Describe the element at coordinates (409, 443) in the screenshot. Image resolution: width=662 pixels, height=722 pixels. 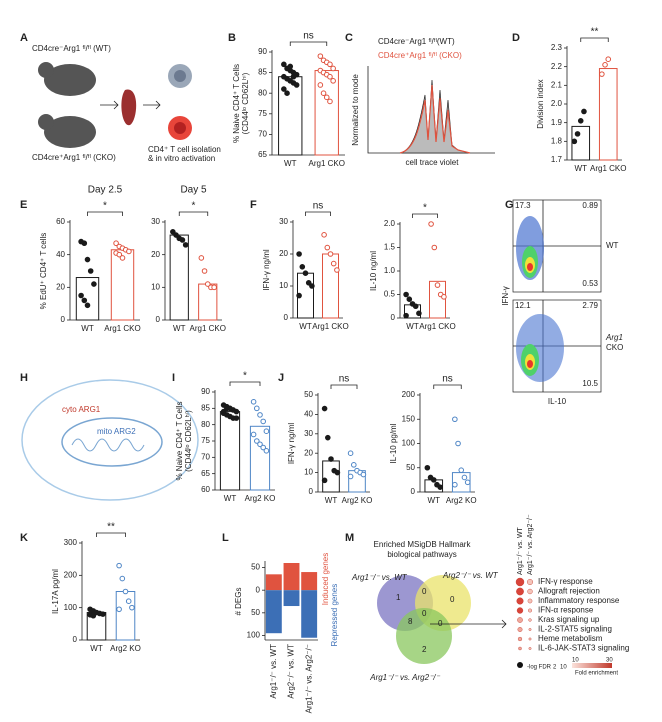
I see `y-tick-label: 100` at that location.